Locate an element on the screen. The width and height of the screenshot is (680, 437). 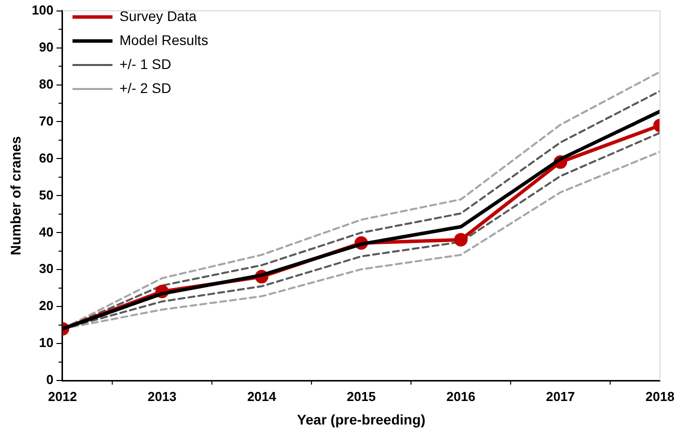
y-tick-label: 40 is located at coordinates (46, 232).